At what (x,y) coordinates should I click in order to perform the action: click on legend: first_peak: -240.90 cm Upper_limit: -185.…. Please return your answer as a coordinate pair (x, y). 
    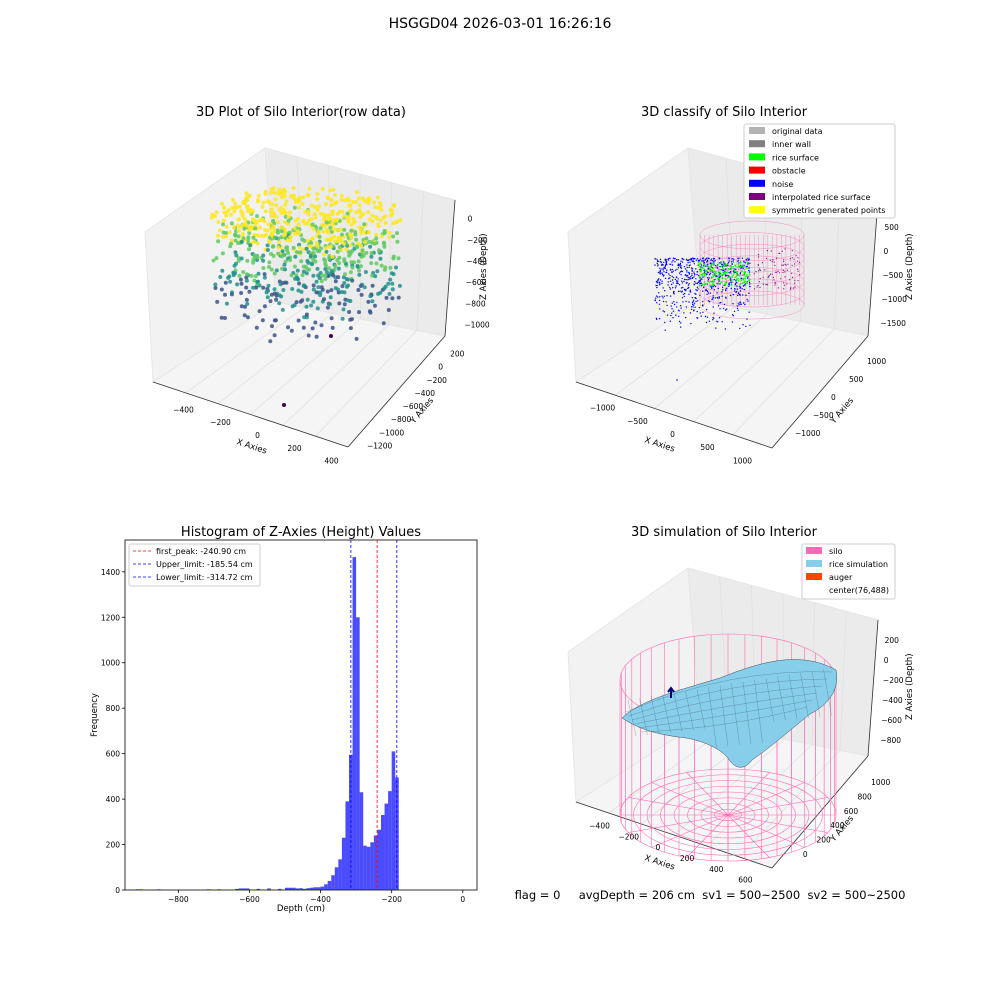
    Looking at the image, I should click on (194, 565).